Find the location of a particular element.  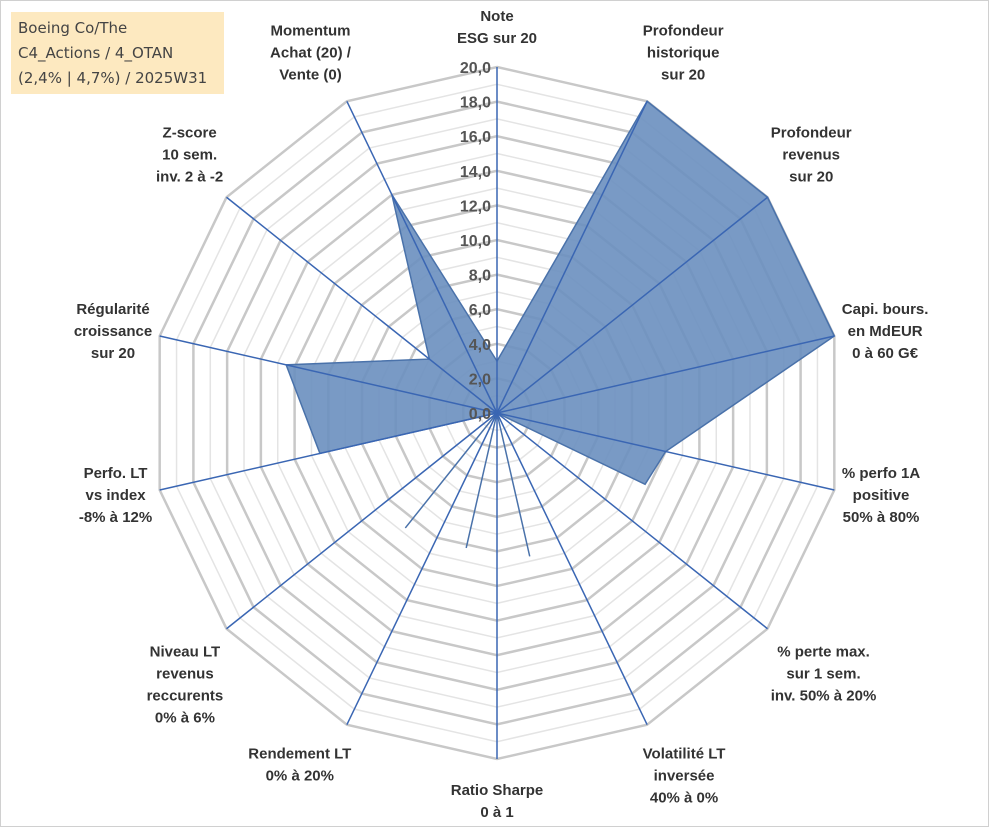

tick-label: 8,0 is located at coordinates (480, 276).